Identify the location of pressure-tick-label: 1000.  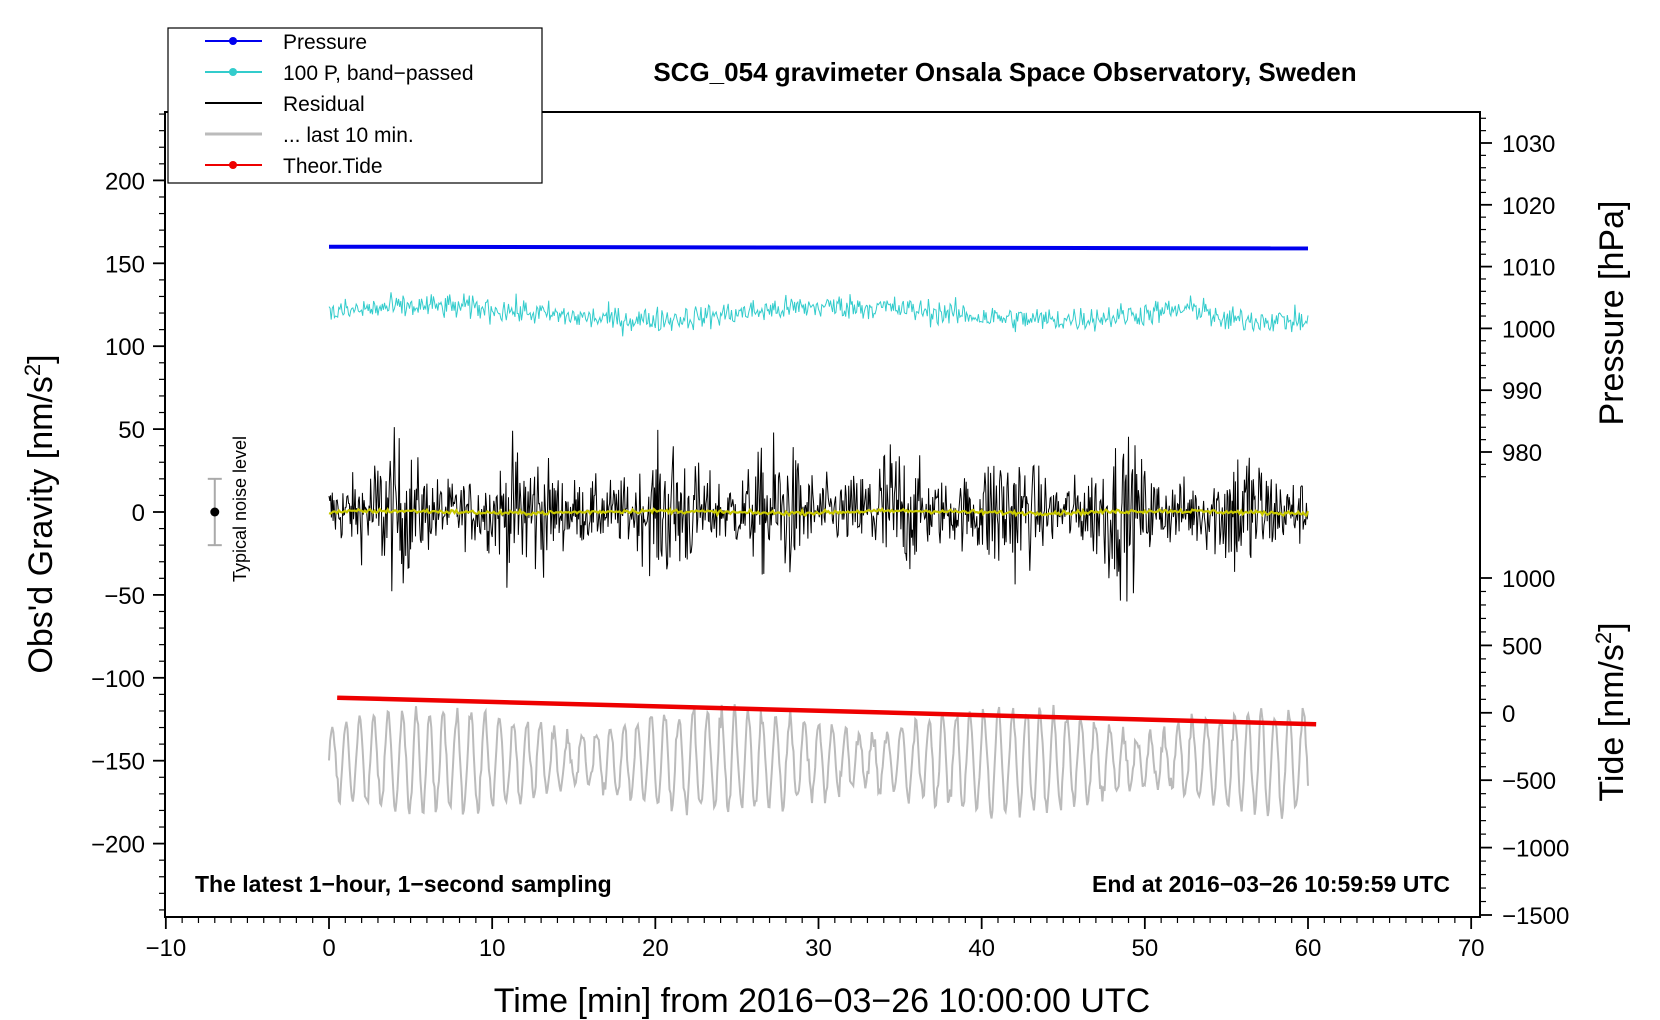
(1528, 329).